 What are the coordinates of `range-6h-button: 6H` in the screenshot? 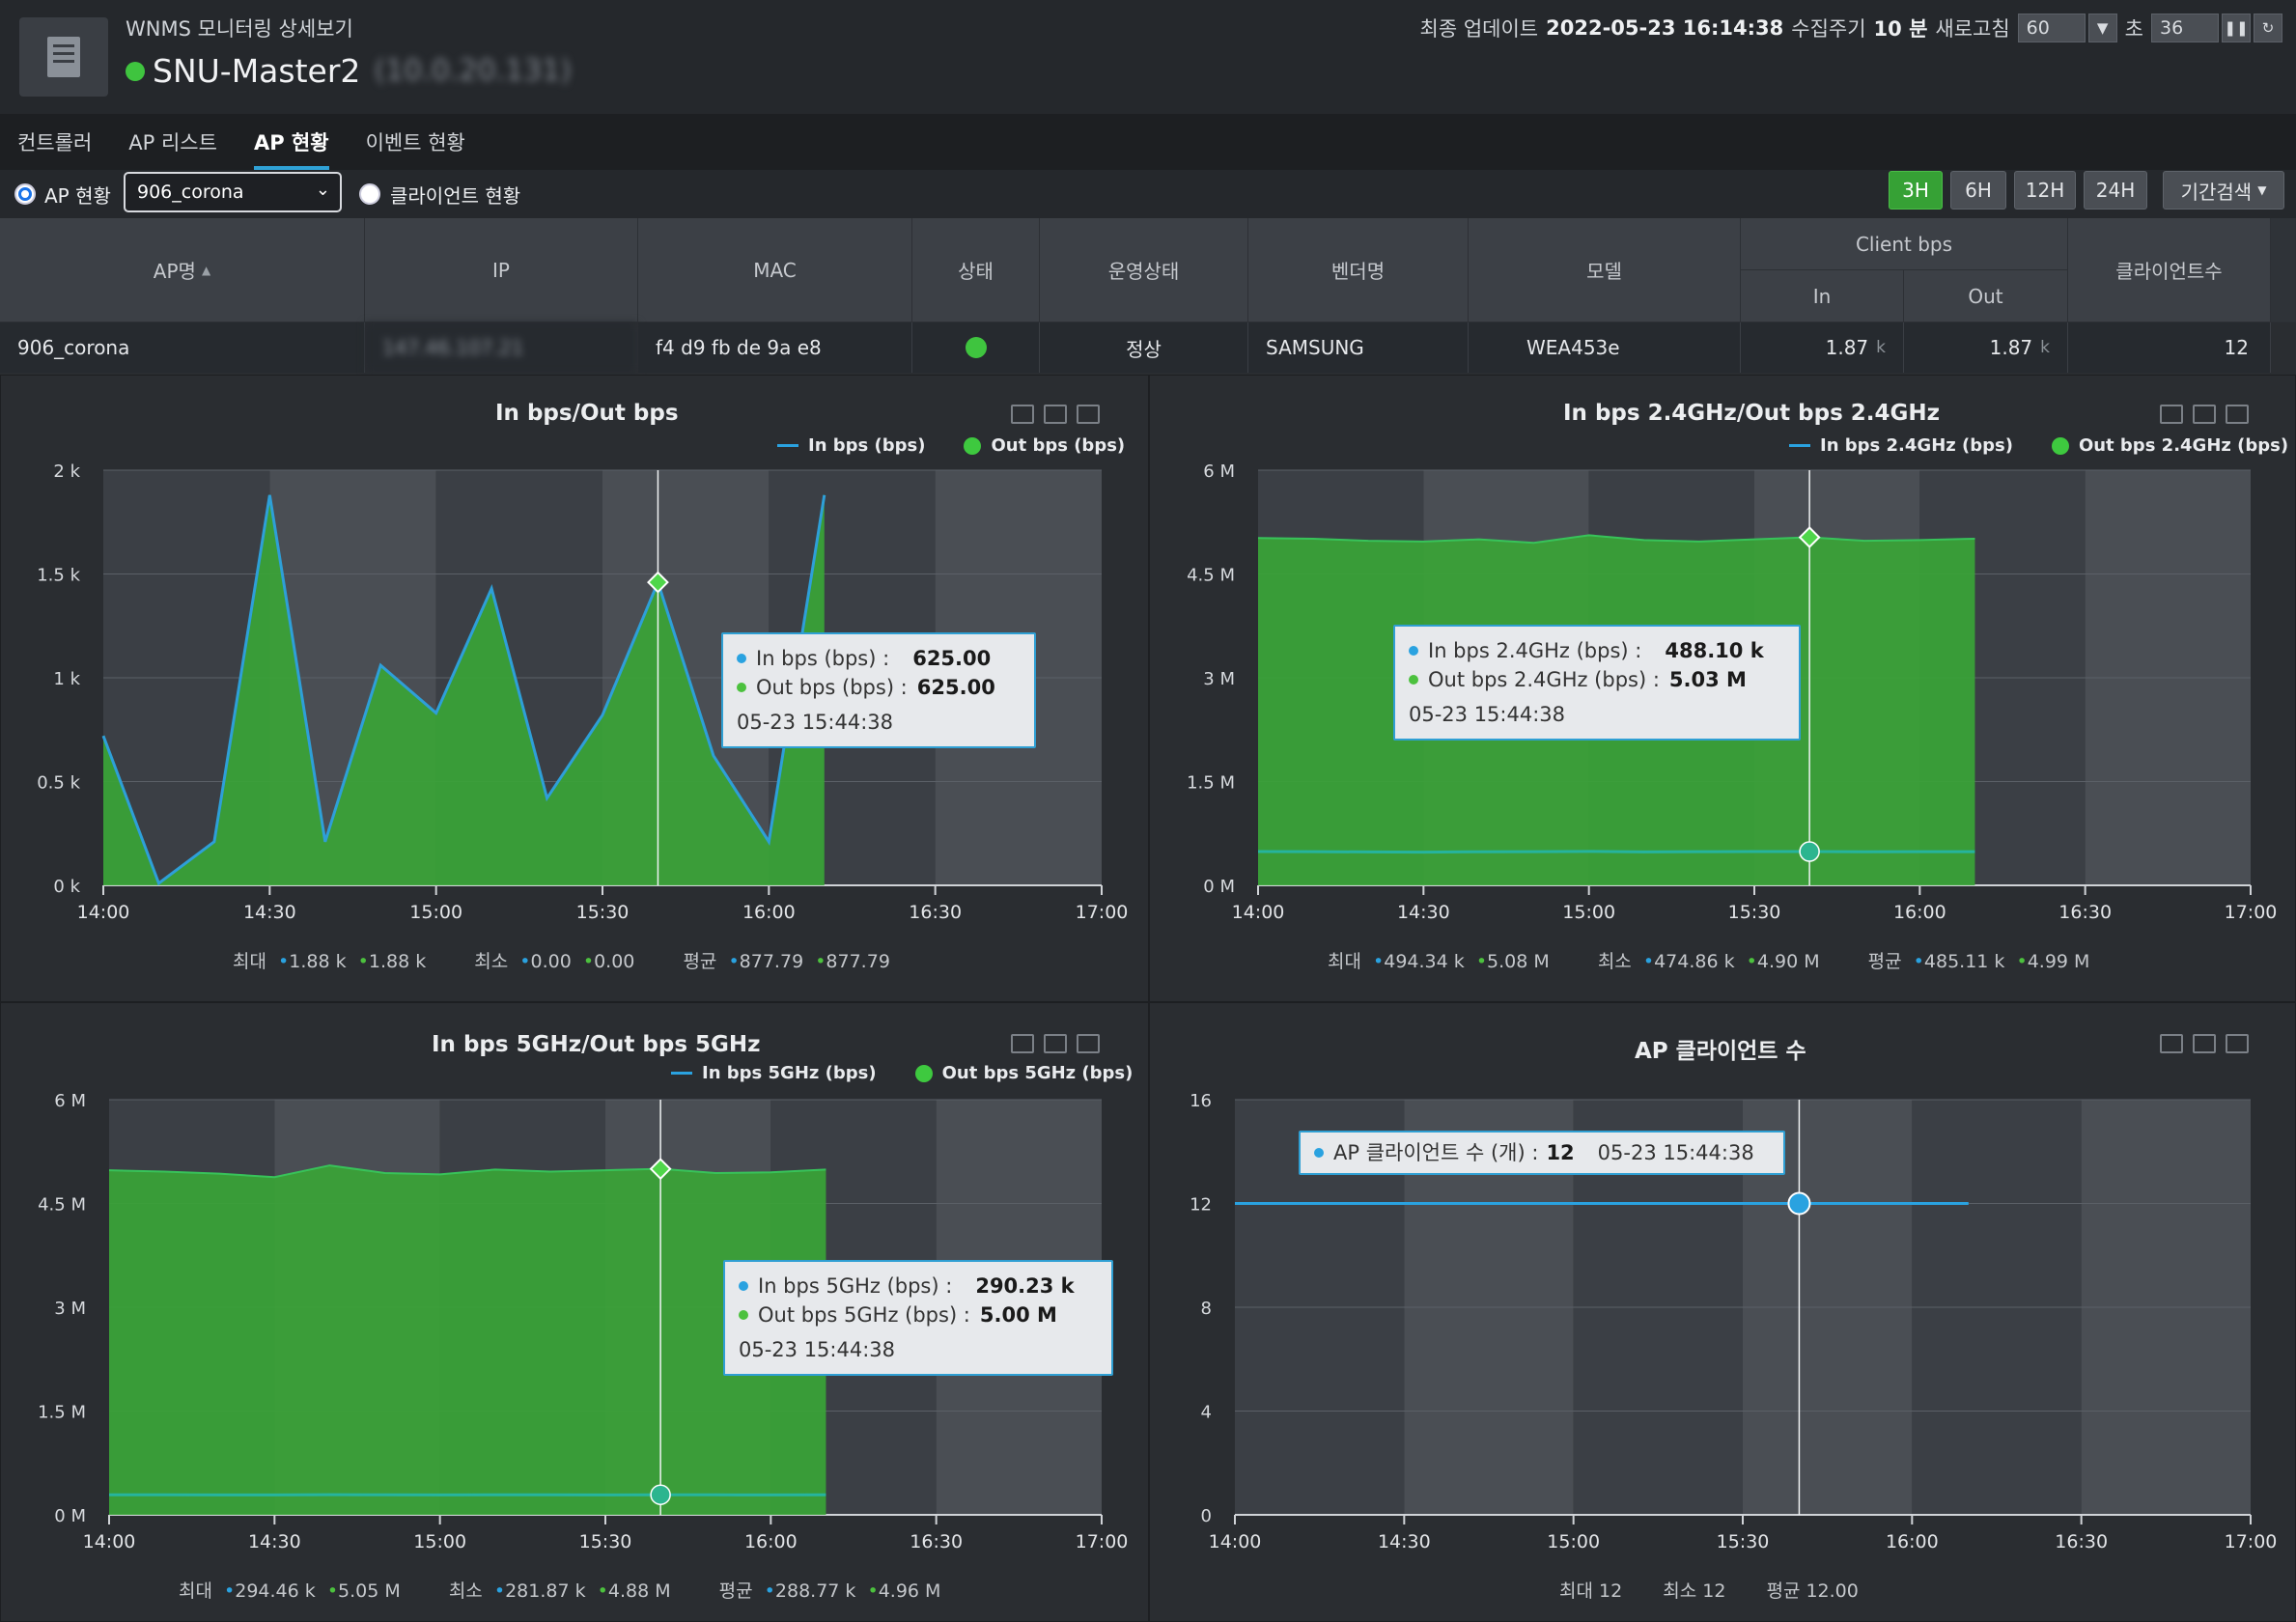 It's located at (1978, 190).